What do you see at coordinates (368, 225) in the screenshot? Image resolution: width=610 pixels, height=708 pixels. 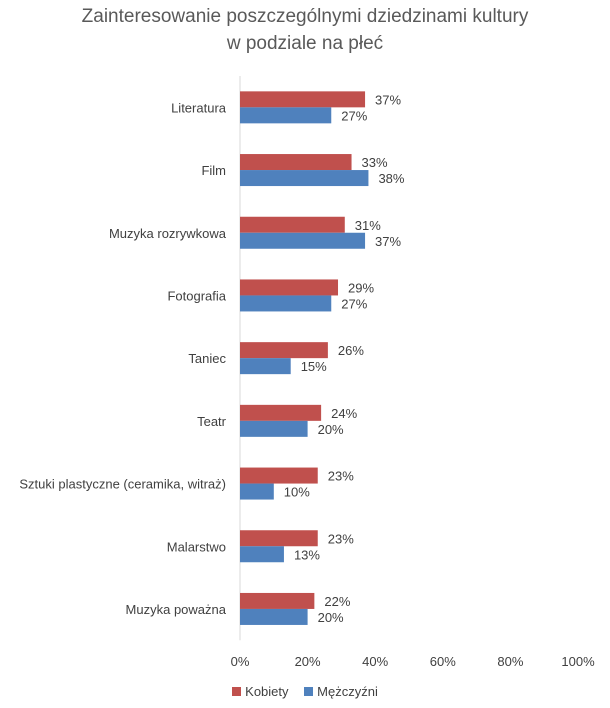 I see `data-label: 31%` at bounding box center [368, 225].